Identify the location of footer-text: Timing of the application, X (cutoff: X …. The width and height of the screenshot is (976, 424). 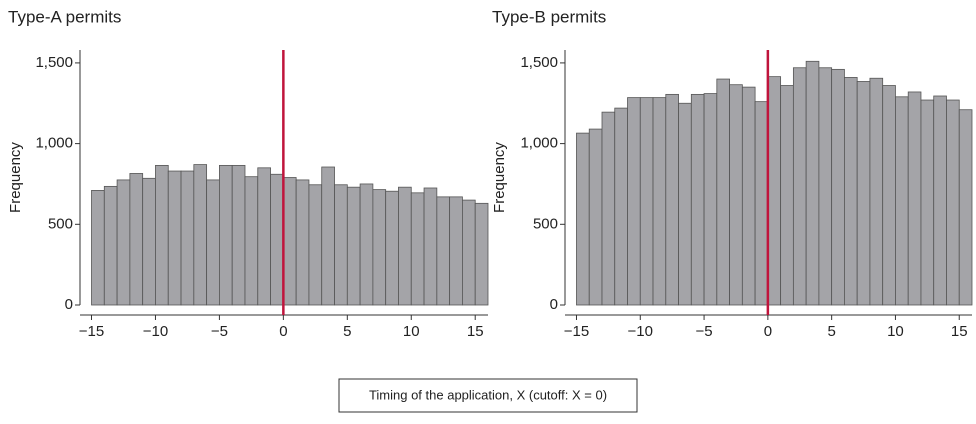
(488, 394).